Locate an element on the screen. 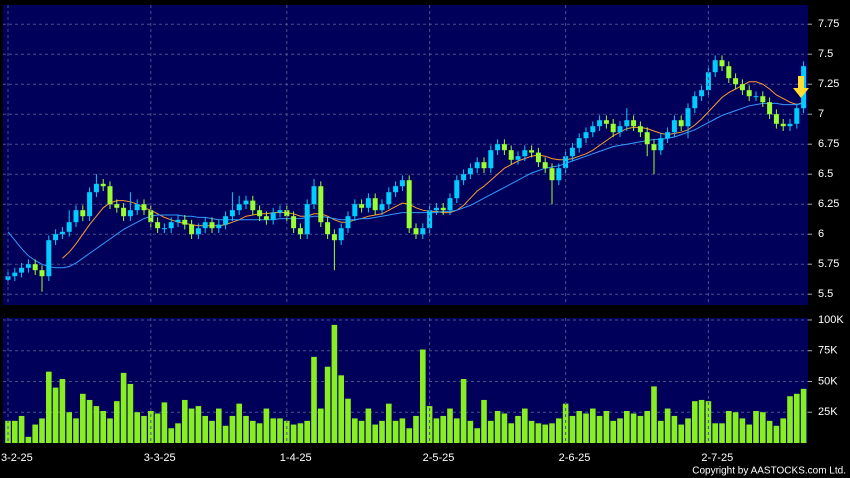 The width and height of the screenshot is (850, 478). x-tick-label: 2-7-25 is located at coordinates (717, 458).